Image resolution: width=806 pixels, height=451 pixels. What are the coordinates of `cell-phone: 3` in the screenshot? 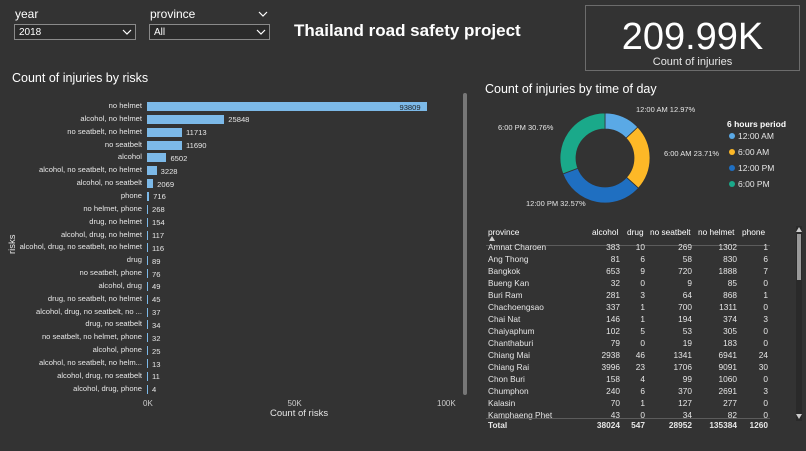 It's located at (765, 319).